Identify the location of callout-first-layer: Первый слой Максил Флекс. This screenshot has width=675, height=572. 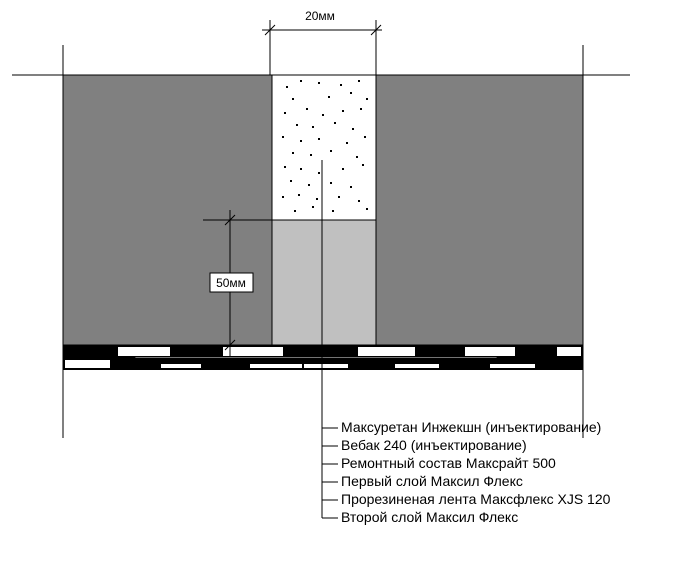
(432, 481).